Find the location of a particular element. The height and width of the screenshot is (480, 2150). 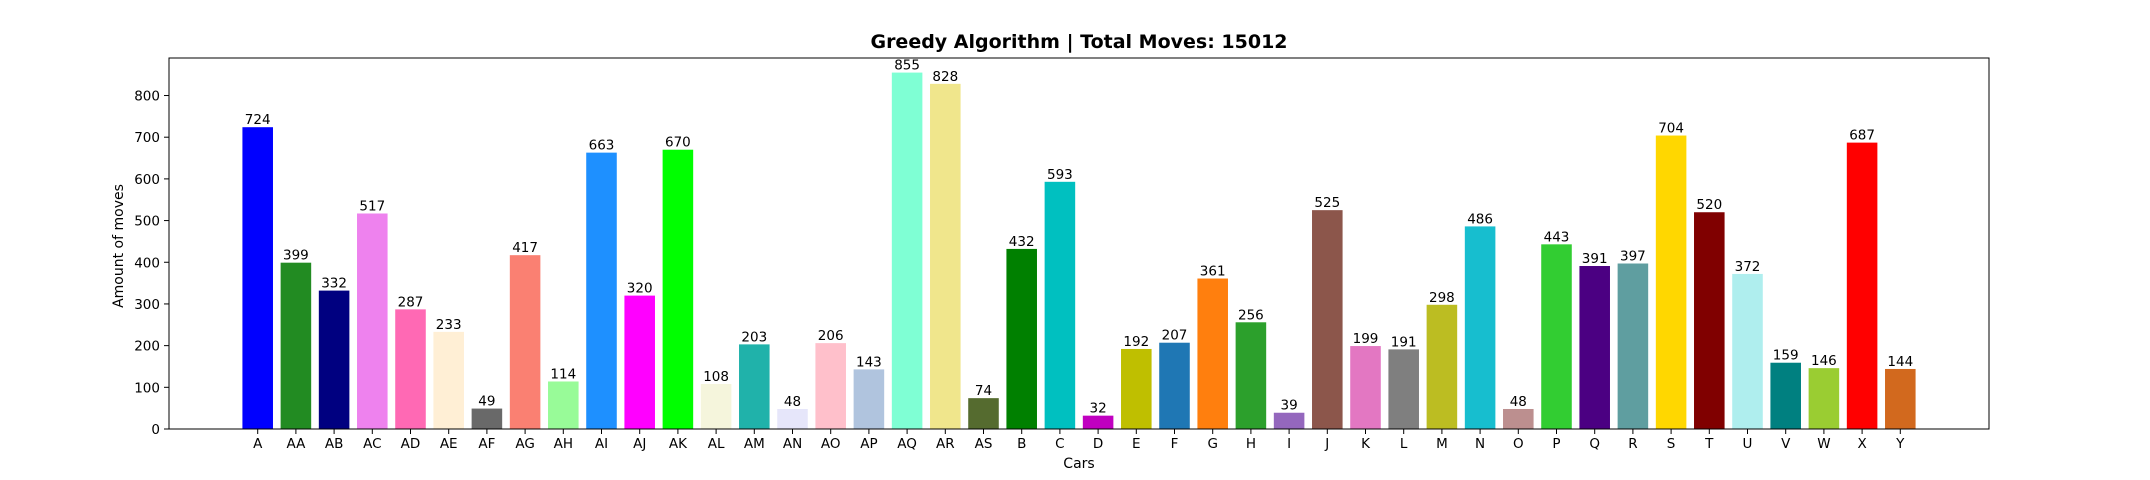

x-tick-label-AG: AG is located at coordinates (524, 444).